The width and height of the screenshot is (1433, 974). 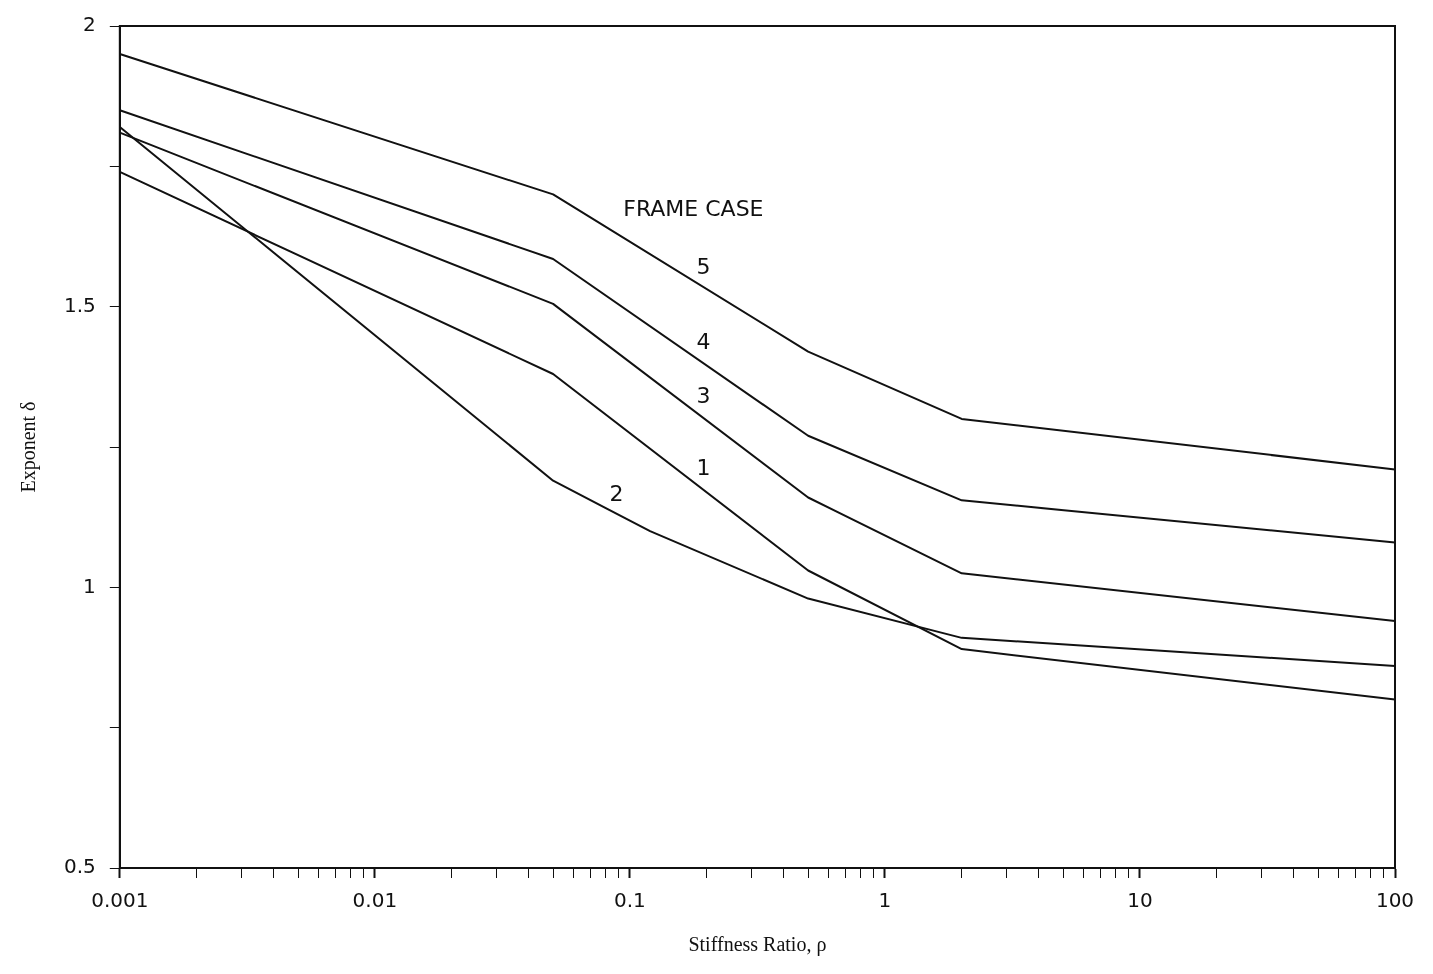 I want to click on x-axis-title: Stiffness Ratio, ρ, so click(x=757, y=945).